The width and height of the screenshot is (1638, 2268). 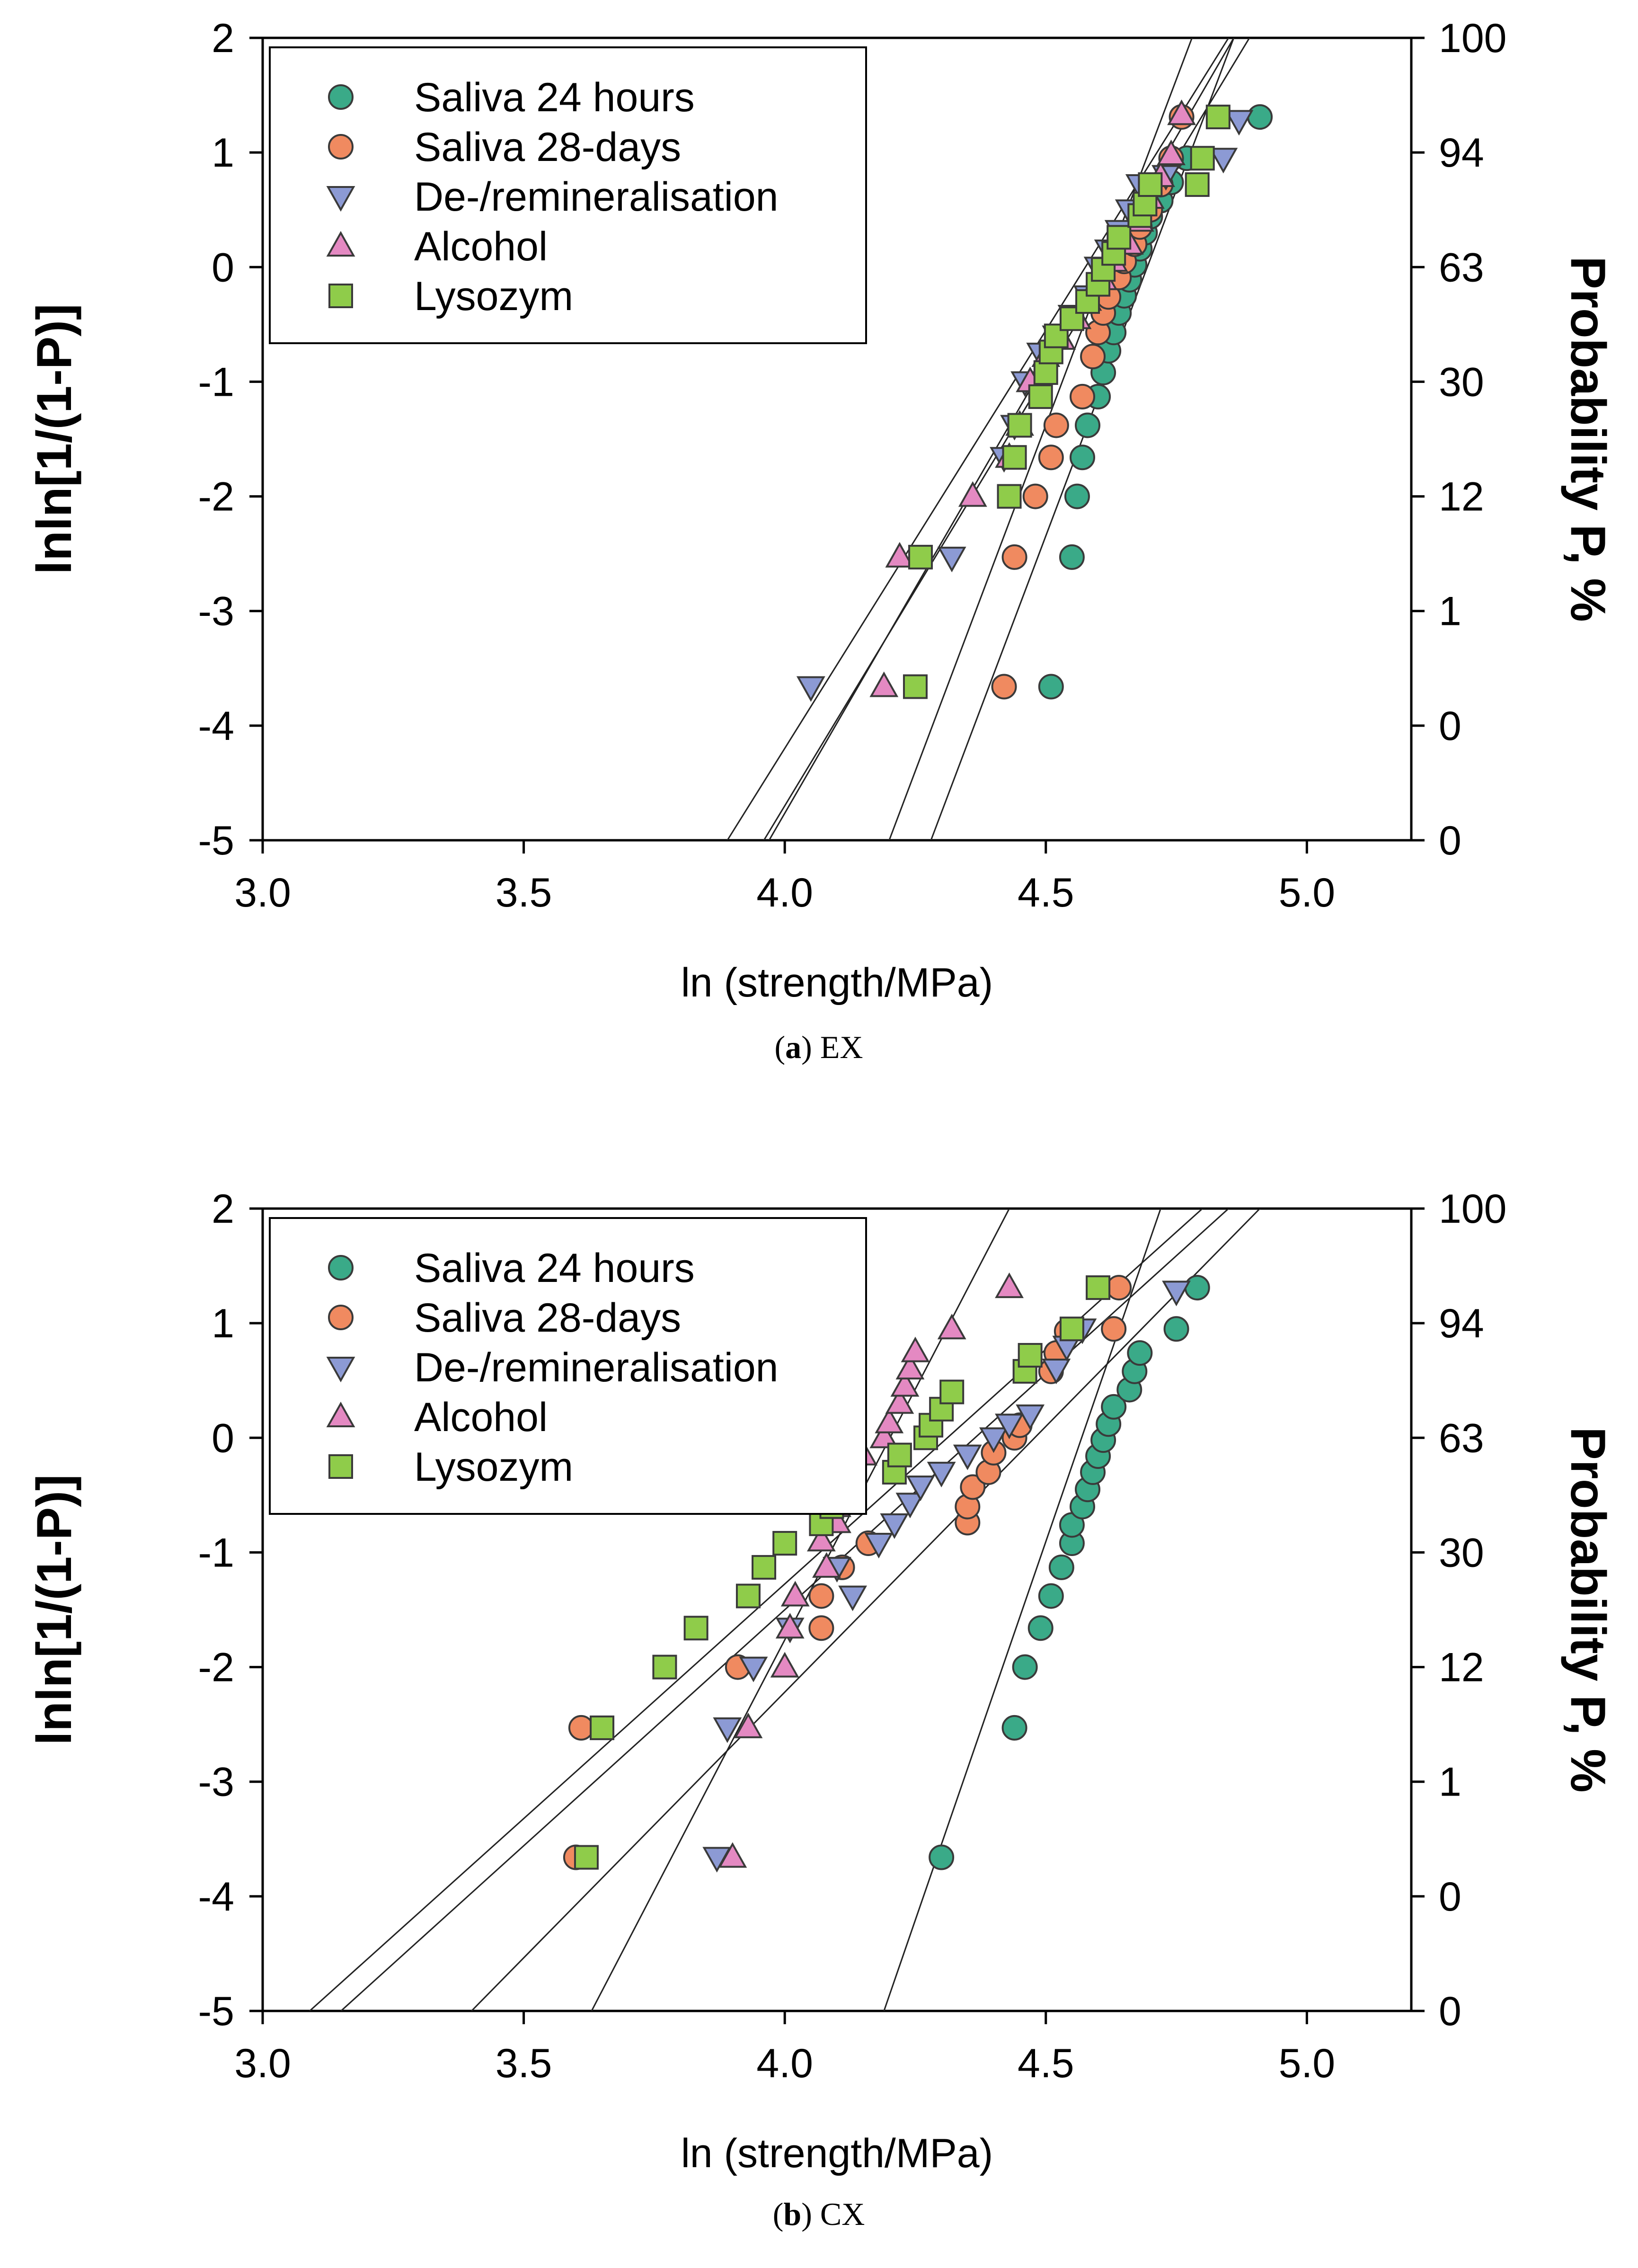 What do you see at coordinates (524, 2063) in the screenshot?
I see `x-tick-label: 3.5` at bounding box center [524, 2063].